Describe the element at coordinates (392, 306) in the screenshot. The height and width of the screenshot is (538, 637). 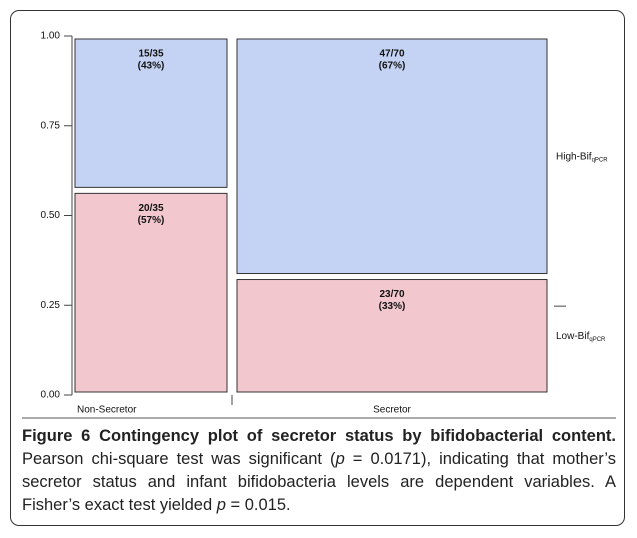
I see `value-label: (33%)` at that location.